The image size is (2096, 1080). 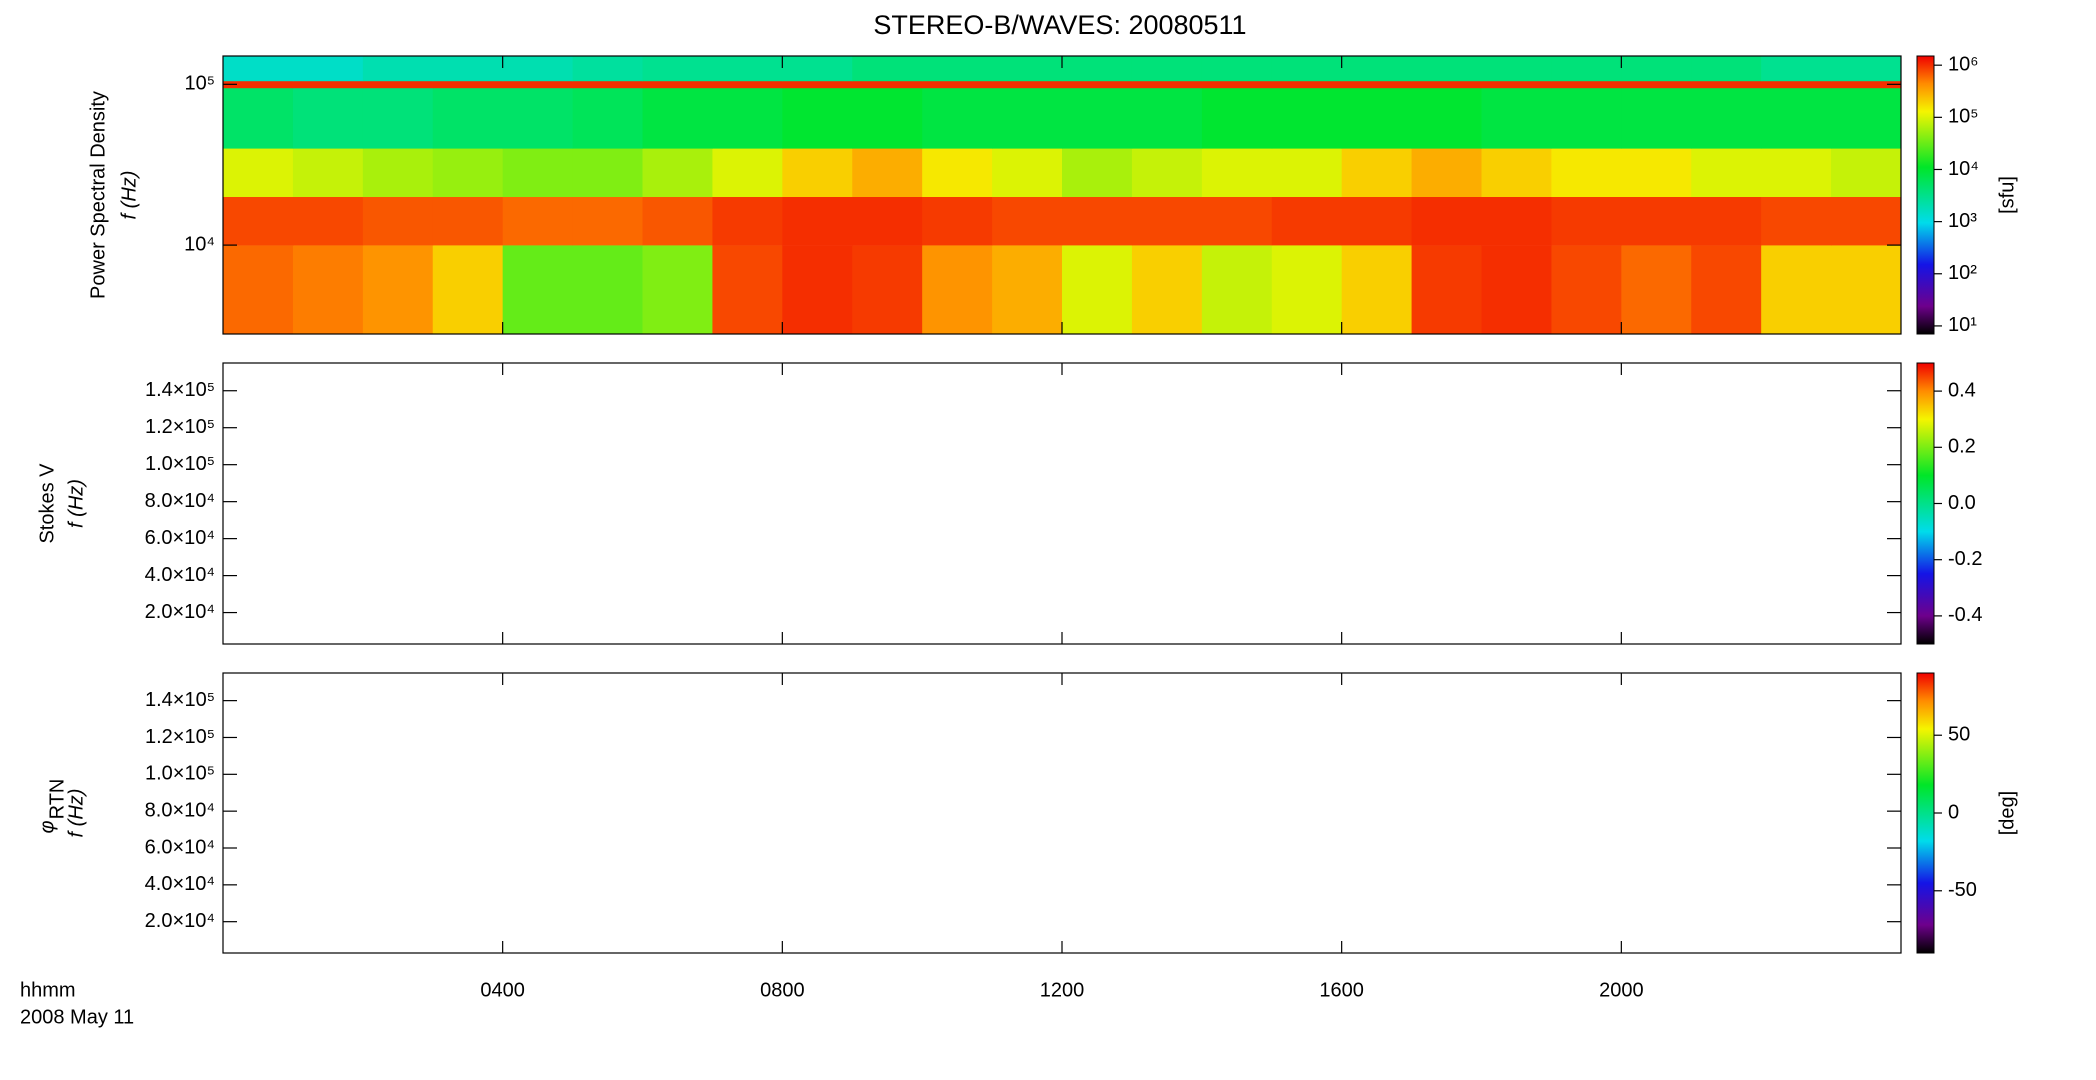 I want to click on colorbar-tick-label: -50, so click(x=1962, y=890).